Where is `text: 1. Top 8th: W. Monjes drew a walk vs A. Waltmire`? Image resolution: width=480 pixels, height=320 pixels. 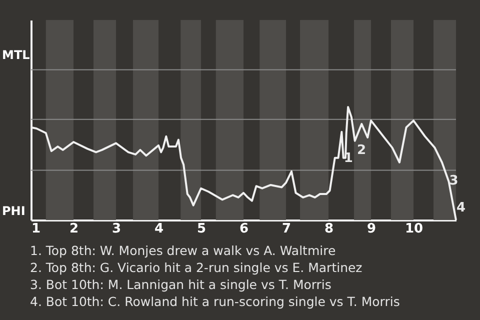
text: 1. Top 8th: W. Monjes drew a walk vs A. Waltmire is located at coordinates (183, 250).